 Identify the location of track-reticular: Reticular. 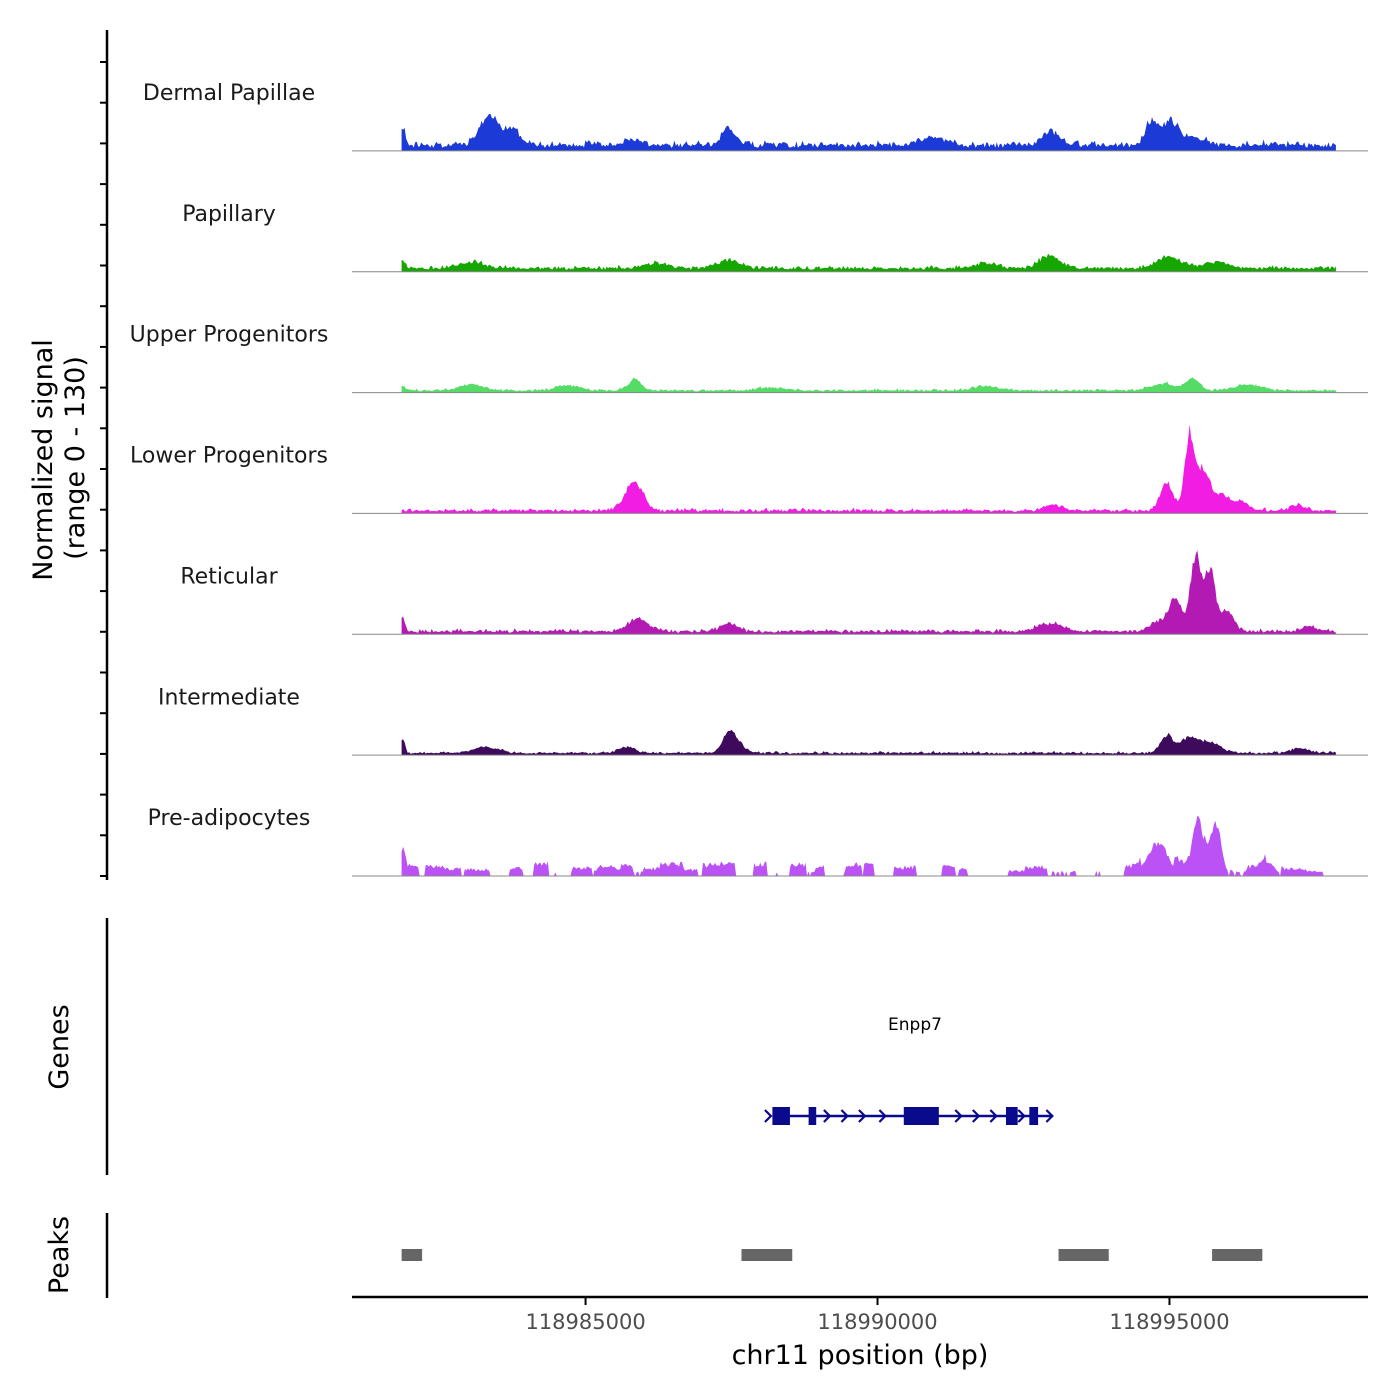
(774, 592).